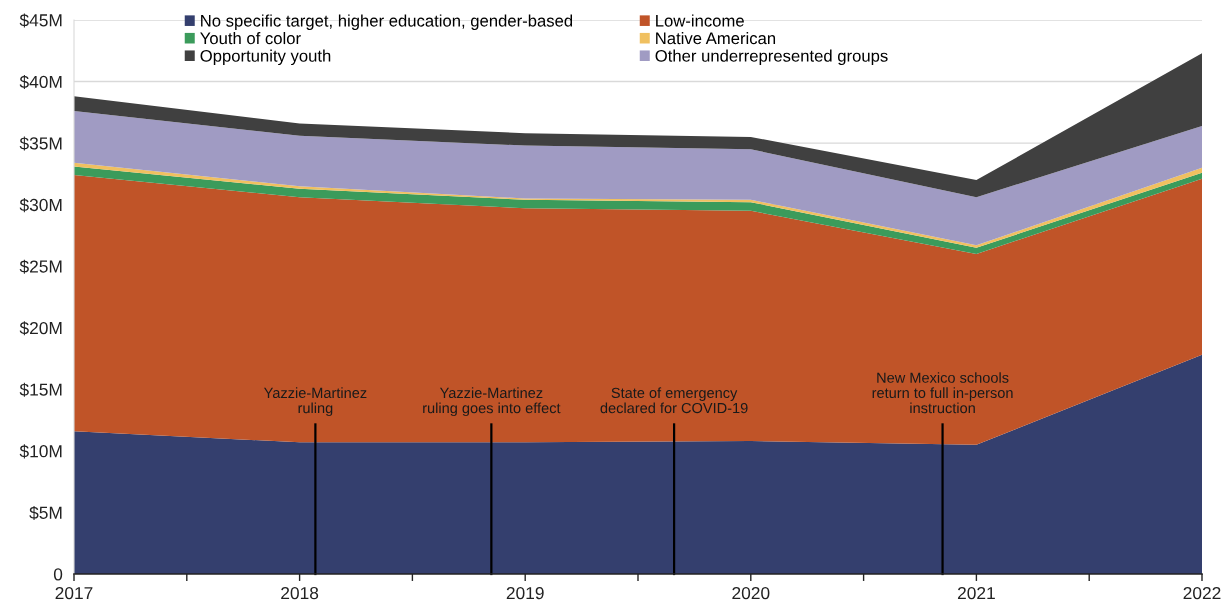 This screenshot has height=605, width=1229. Describe the element at coordinates (40, 143) in the screenshot. I see `y-tick-label: $35M` at that location.